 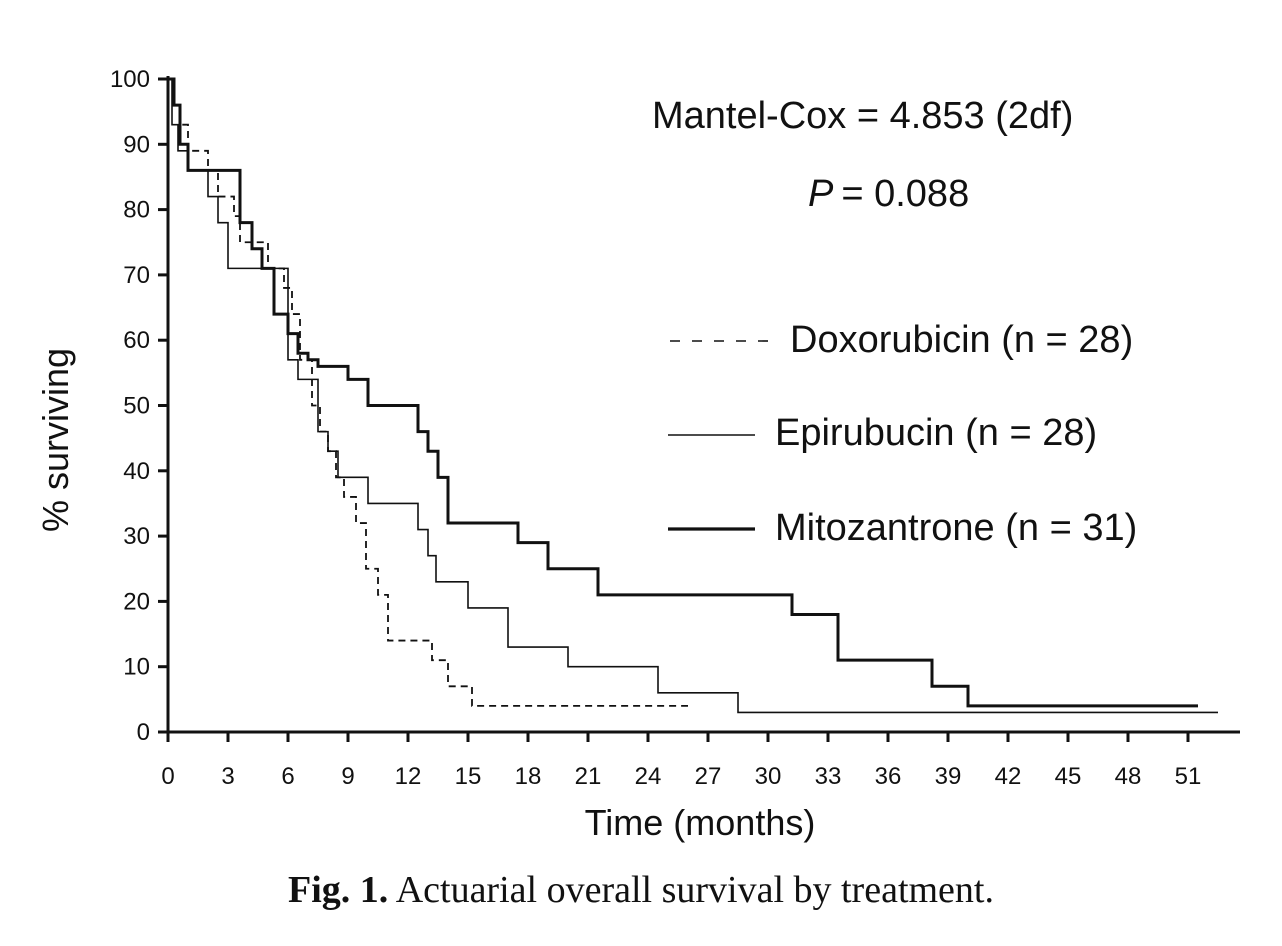 What do you see at coordinates (936, 433) in the screenshot?
I see `legend-label-epirubucin: Epirubucin (n = 28)` at bounding box center [936, 433].